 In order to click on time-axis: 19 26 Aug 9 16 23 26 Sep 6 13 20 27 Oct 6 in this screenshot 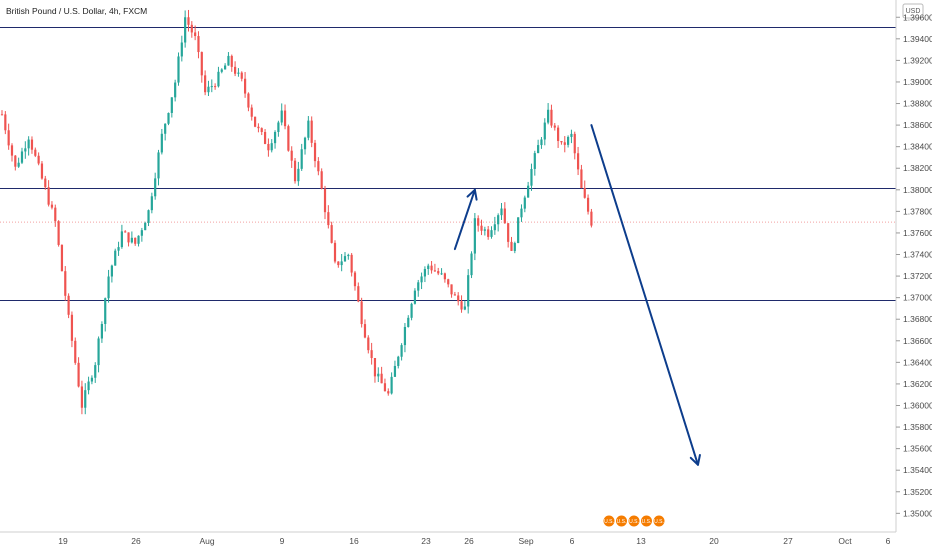, I will do `click(466, 540)`.